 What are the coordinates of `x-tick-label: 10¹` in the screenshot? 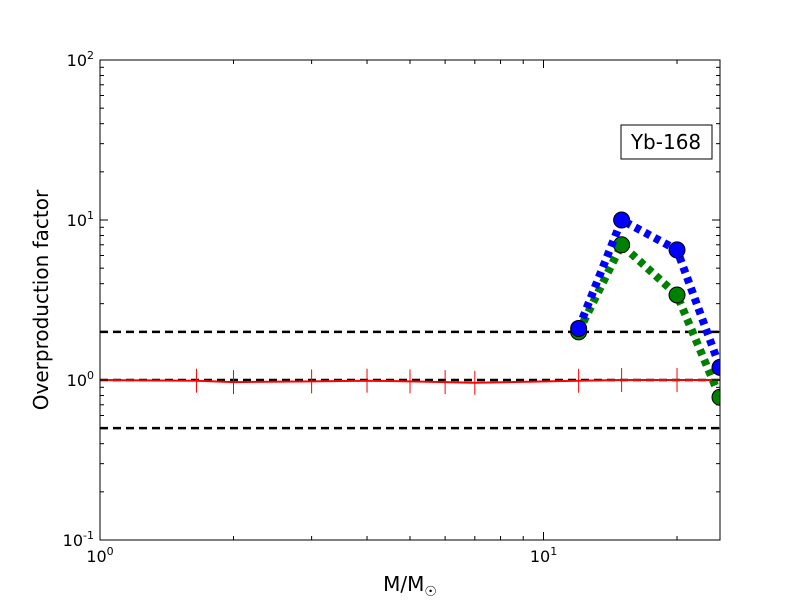 It's located at (543, 555).